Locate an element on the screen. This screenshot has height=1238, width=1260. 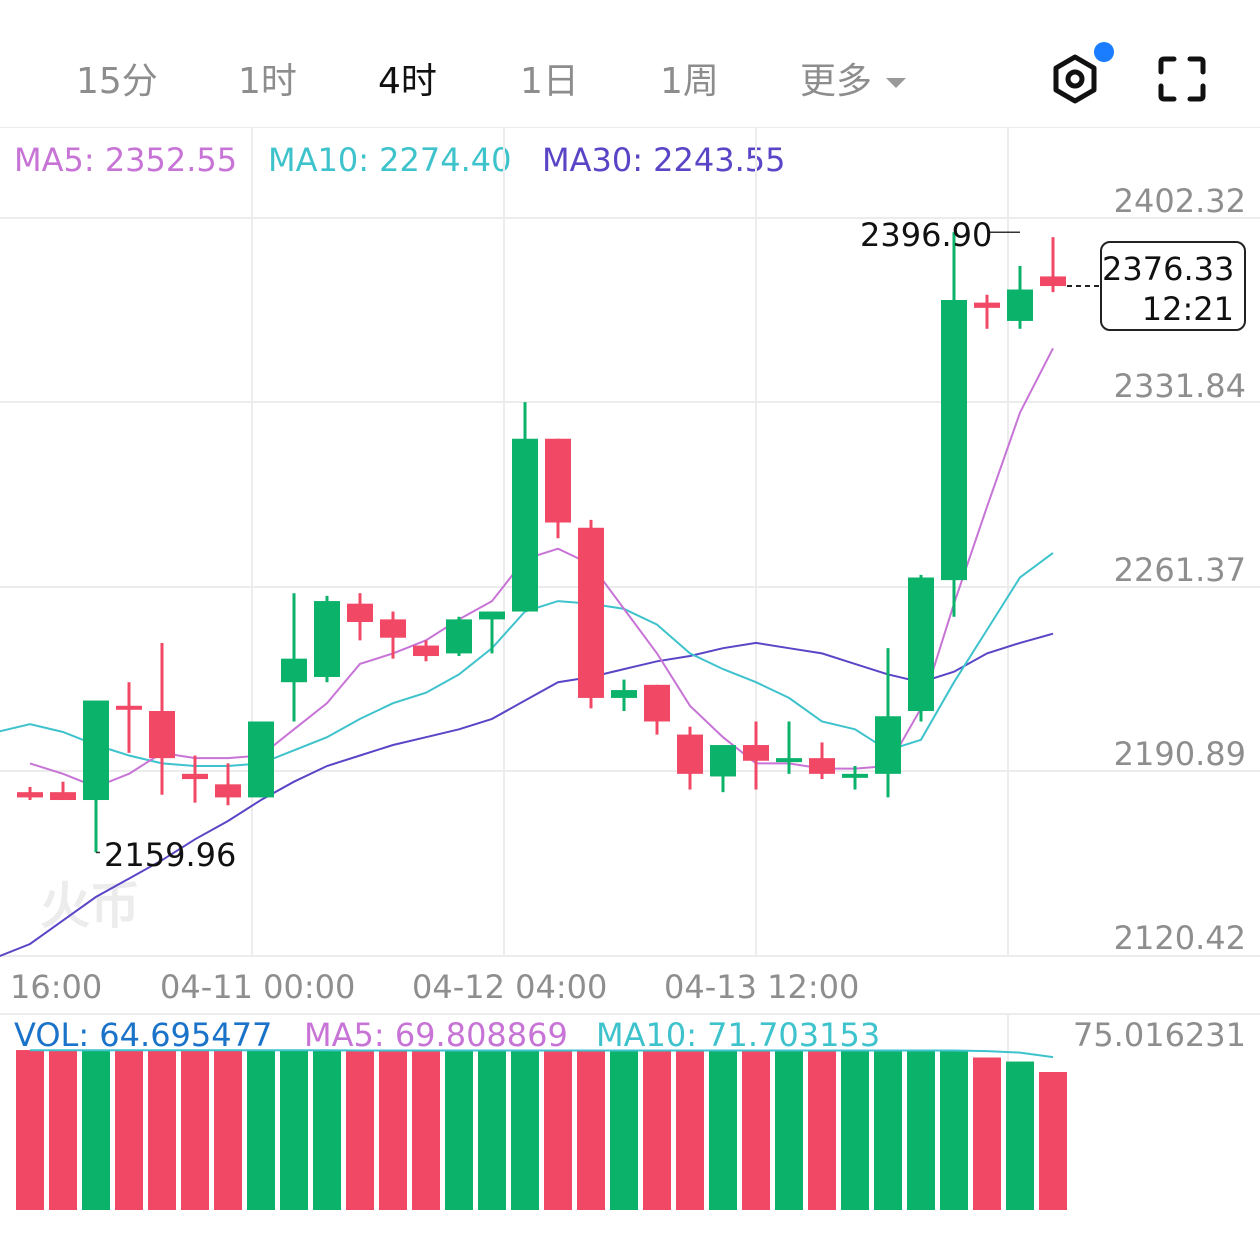
x-tick-label: 04-12 04:00 is located at coordinates (510, 987).